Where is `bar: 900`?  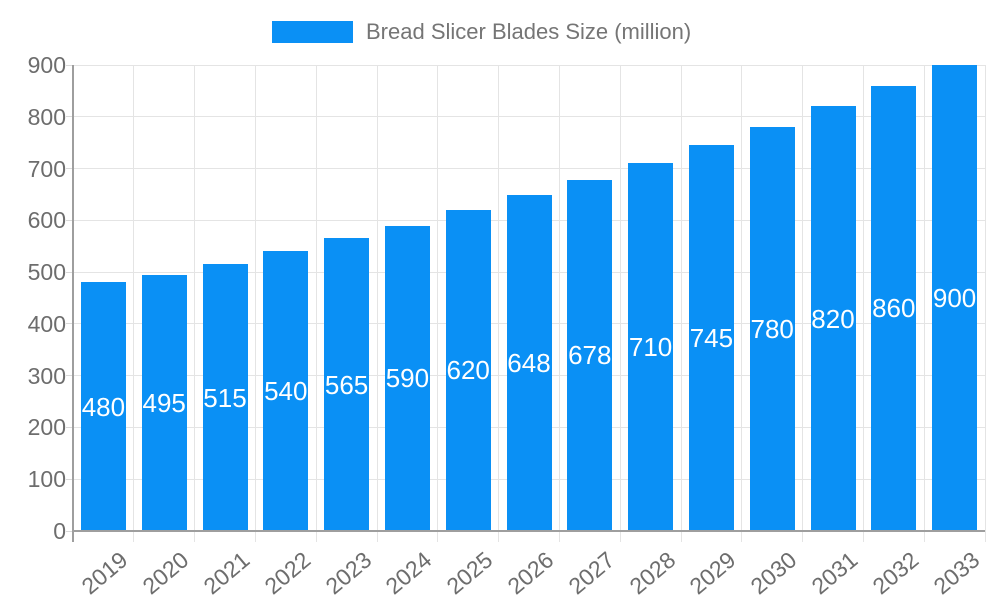 bar: 900 is located at coordinates (955, 298).